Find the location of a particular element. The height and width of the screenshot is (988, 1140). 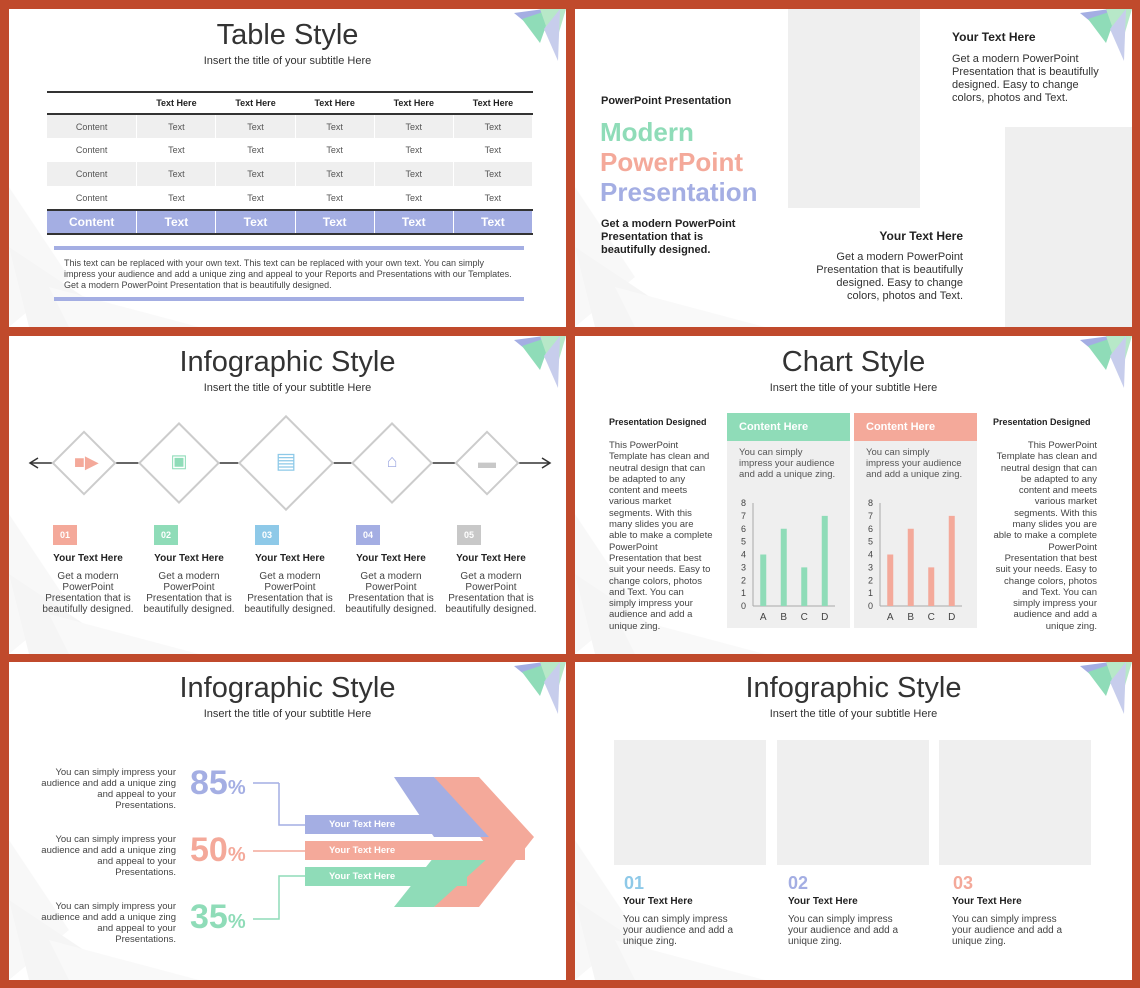

arrow-bar-label: Your Text Here is located at coordinates (386, 824).